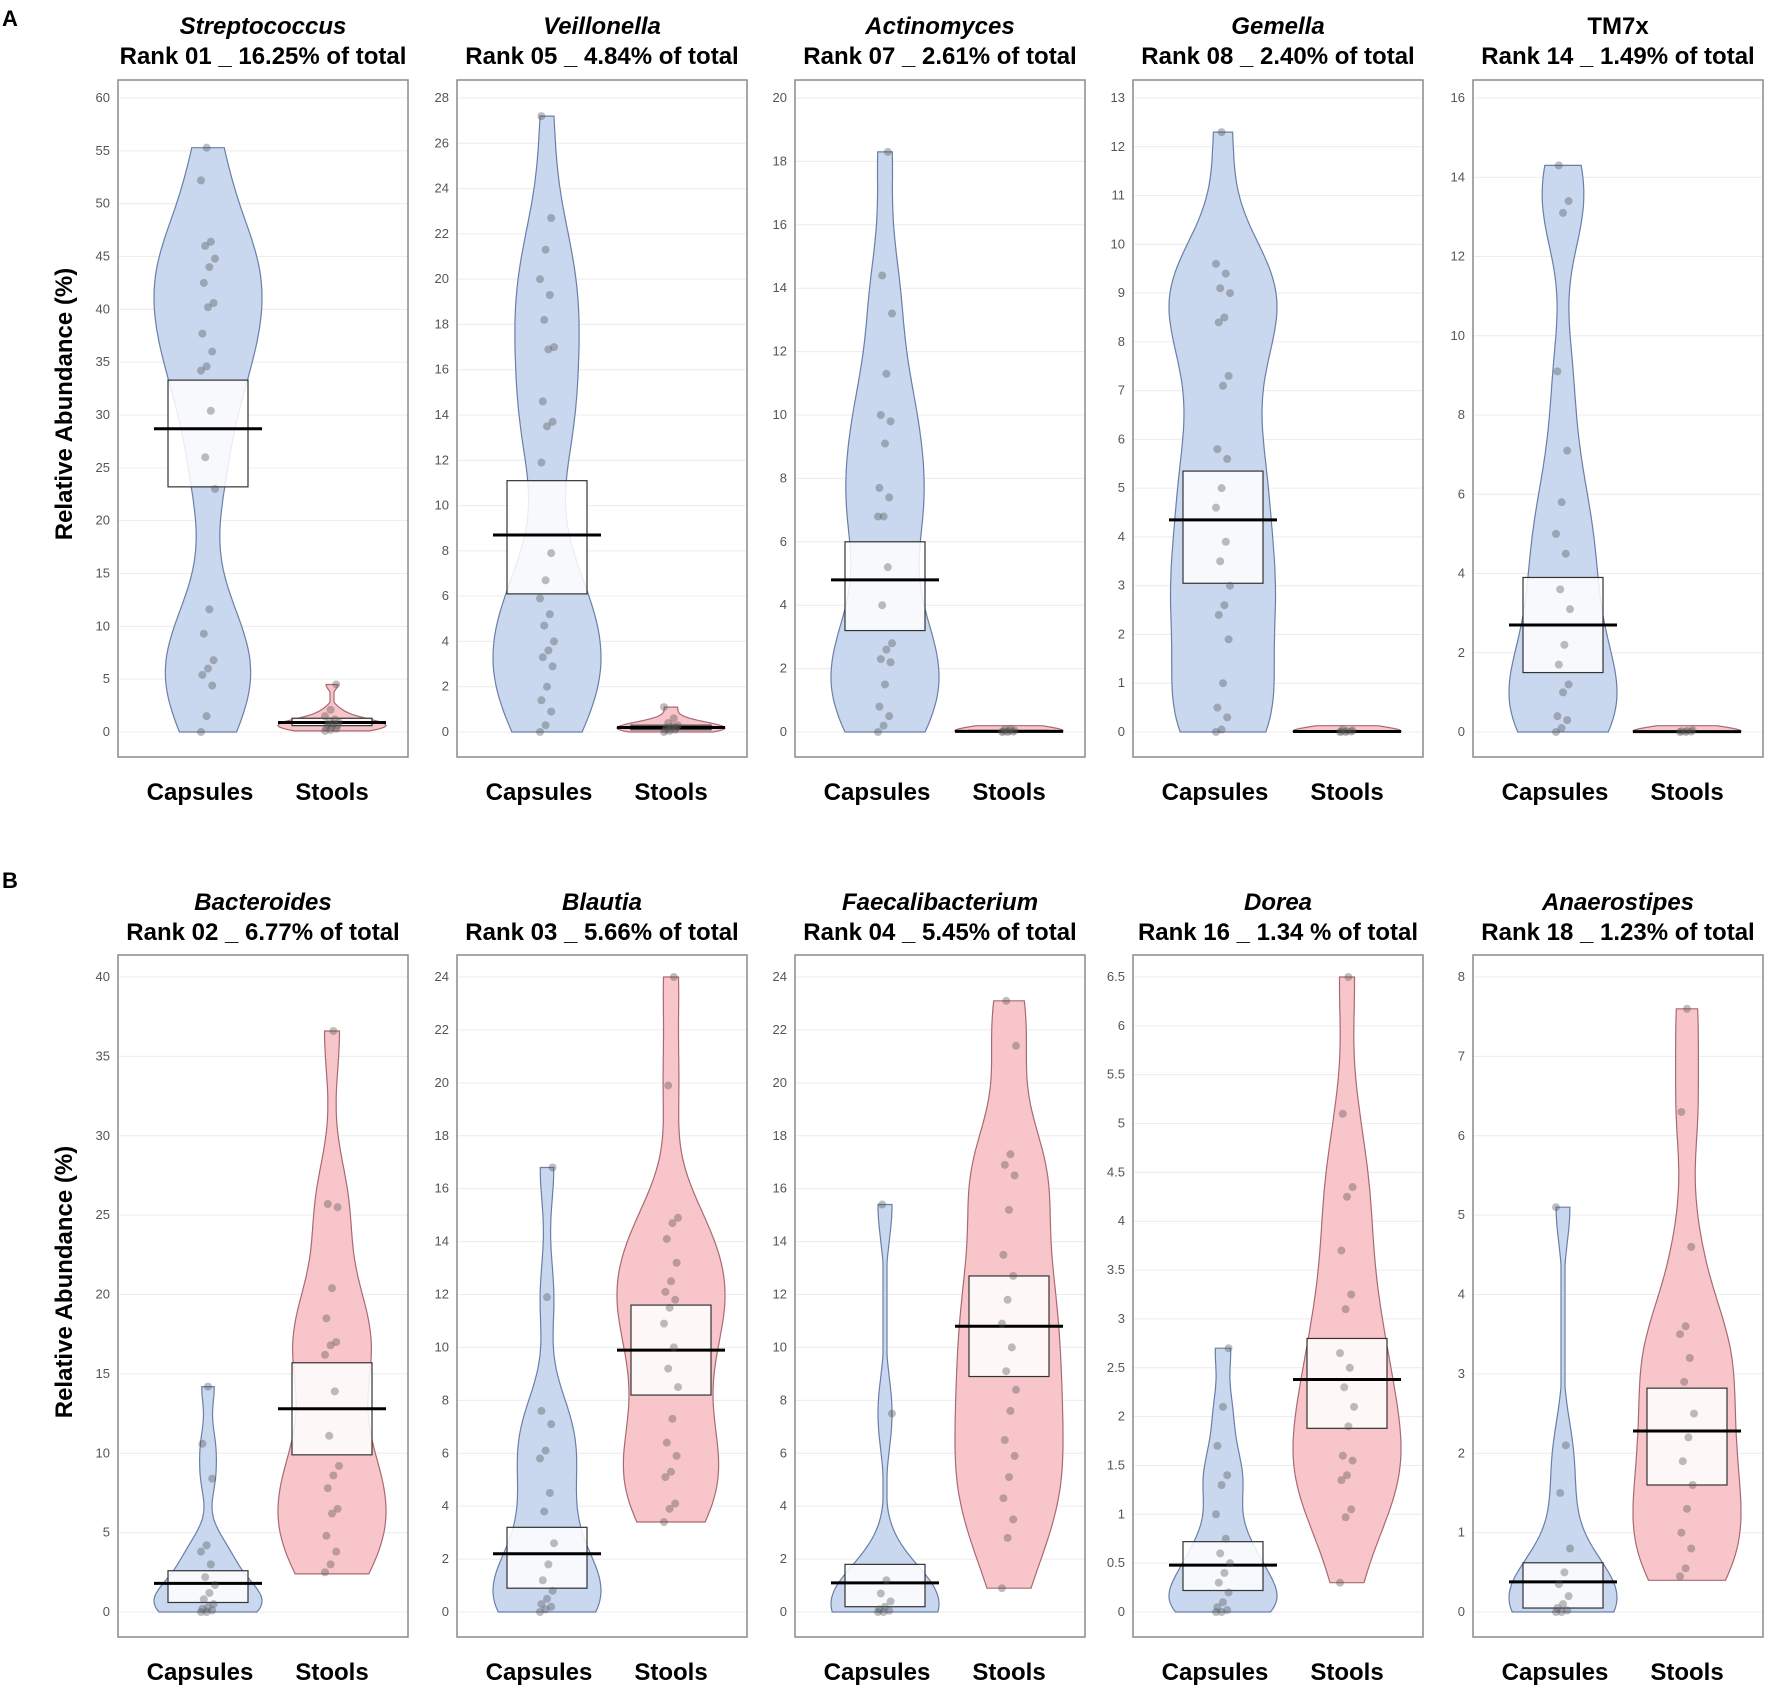 The height and width of the screenshot is (1697, 1772). I want to click on y-tick-label: 6, so click(445, 1452).